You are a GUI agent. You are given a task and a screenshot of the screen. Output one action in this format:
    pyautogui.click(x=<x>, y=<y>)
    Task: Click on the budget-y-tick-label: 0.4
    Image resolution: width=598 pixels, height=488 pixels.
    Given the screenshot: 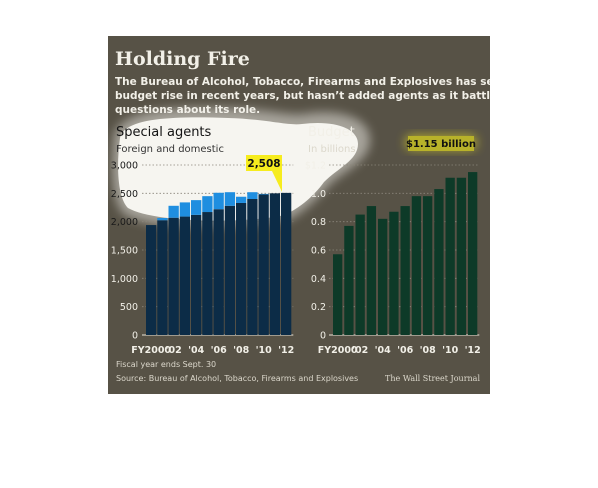 What is the action you would take?
    pyautogui.click(x=318, y=279)
    